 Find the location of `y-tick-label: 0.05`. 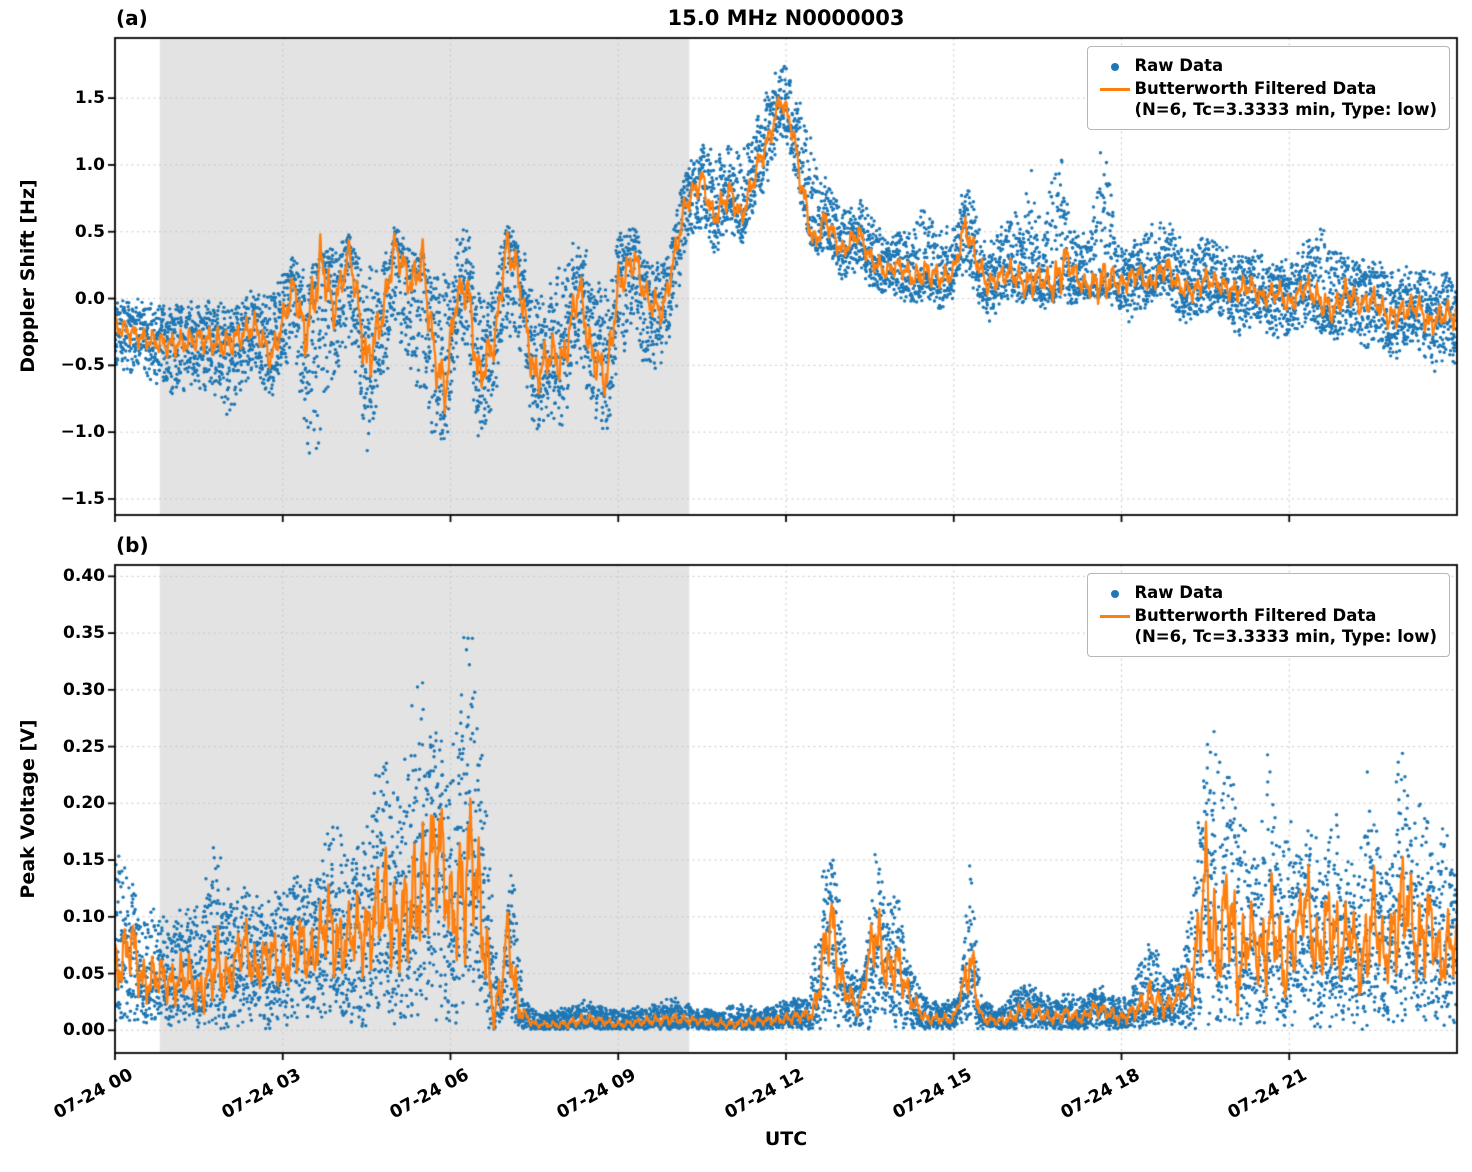

y-tick-label: 0.05 is located at coordinates (84, 973).